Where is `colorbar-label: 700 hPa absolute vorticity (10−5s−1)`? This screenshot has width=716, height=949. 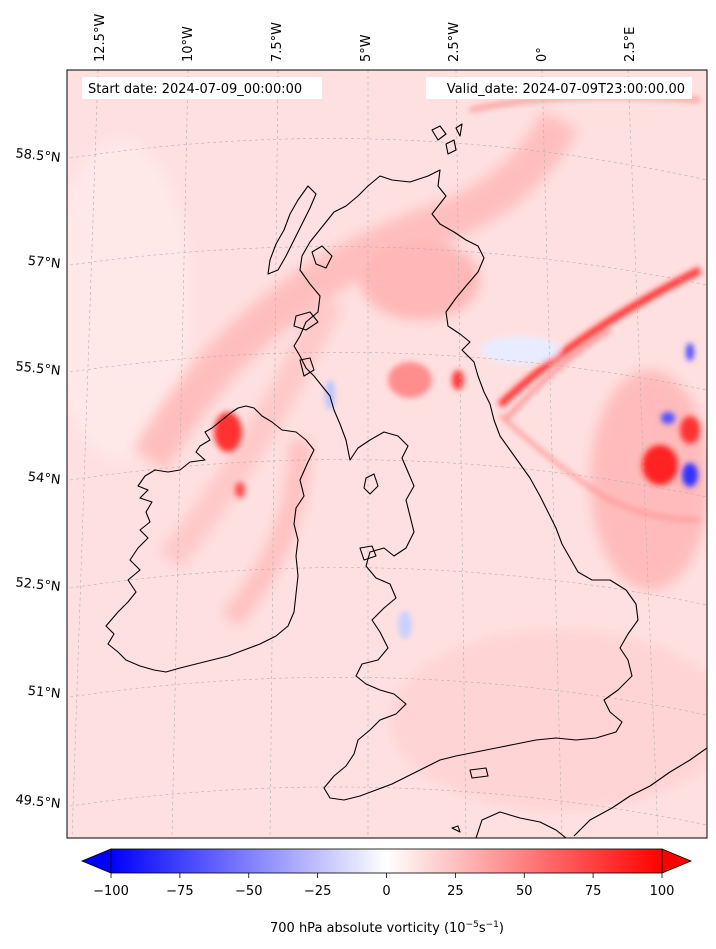 colorbar-label: 700 hPa absolute vorticity (10−5s−1) is located at coordinates (387, 928).